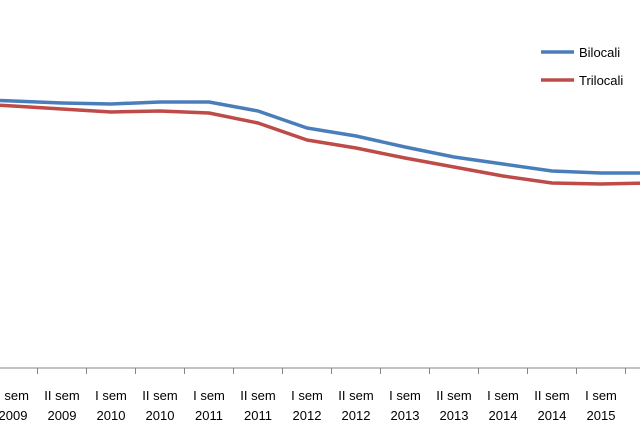  I want to click on x-axis, so click(320, 370).